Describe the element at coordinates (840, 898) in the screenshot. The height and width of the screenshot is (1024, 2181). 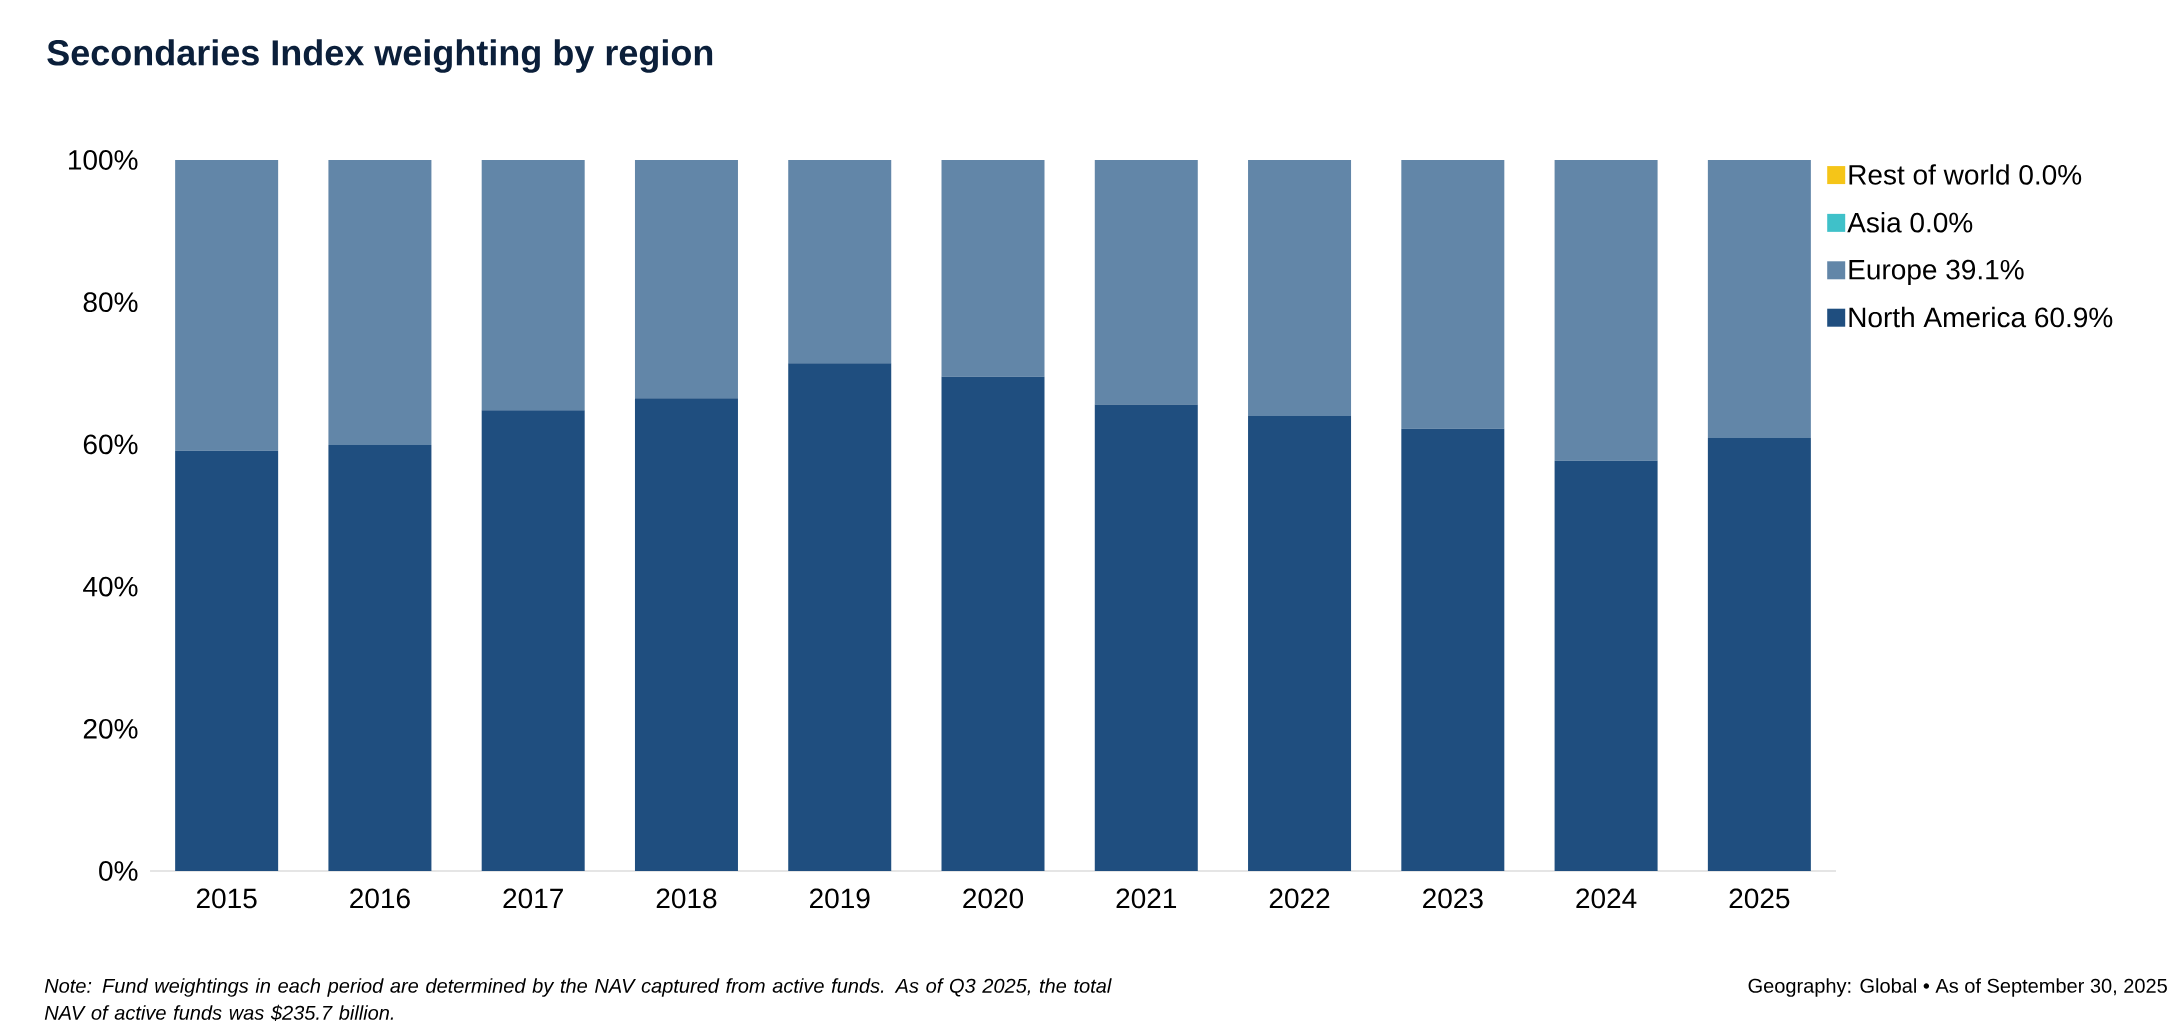
I see `x-tick-label: 2019` at that location.